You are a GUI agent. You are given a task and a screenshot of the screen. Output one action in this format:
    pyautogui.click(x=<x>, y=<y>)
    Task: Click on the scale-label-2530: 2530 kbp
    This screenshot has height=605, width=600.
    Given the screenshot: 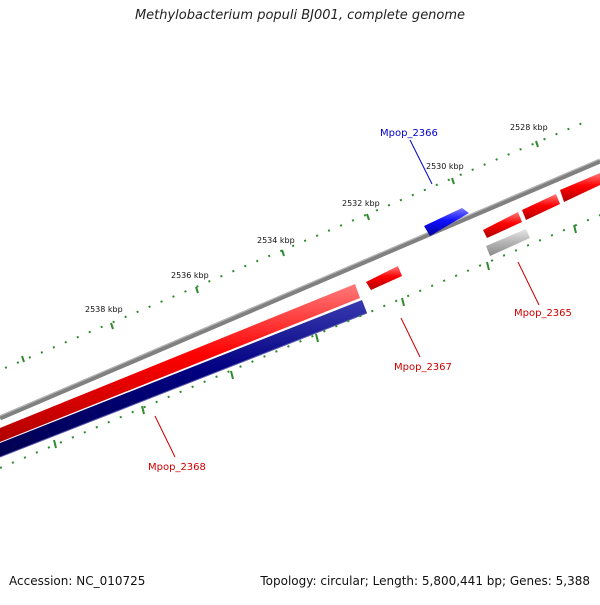 What is the action you would take?
    pyautogui.click(x=445, y=166)
    